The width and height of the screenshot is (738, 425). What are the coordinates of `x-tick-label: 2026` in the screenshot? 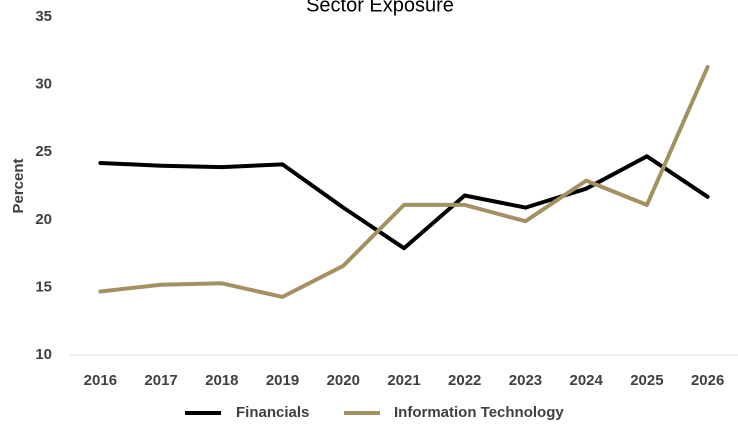 It's located at (707, 380).